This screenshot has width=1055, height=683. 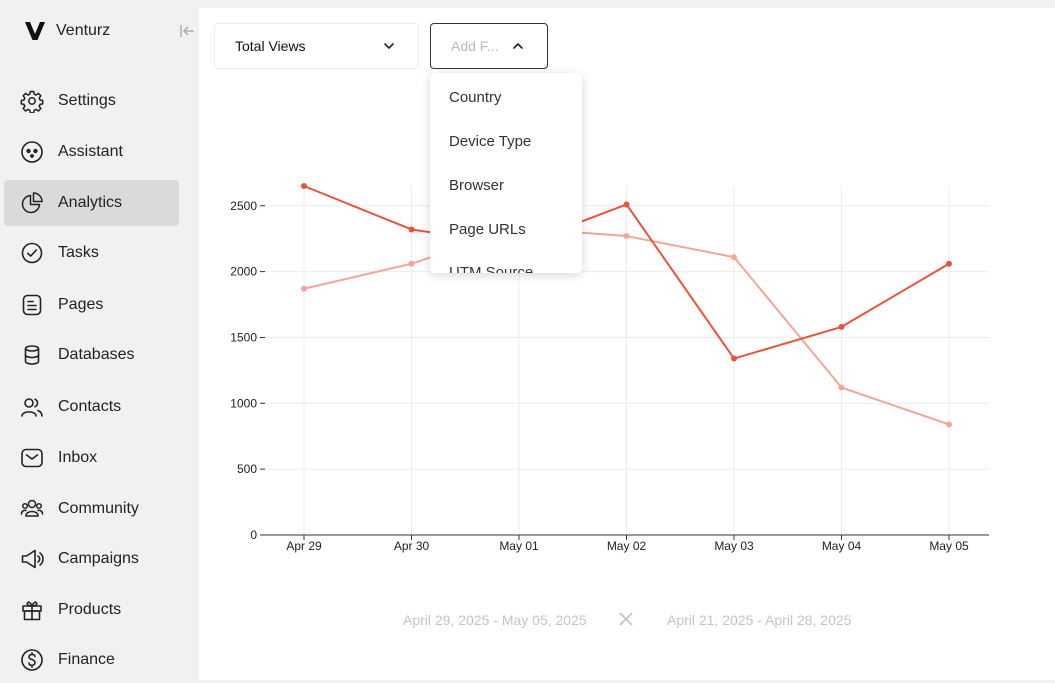 What do you see at coordinates (627, 546) in the screenshot?
I see `x-tick-label: May 02` at bounding box center [627, 546].